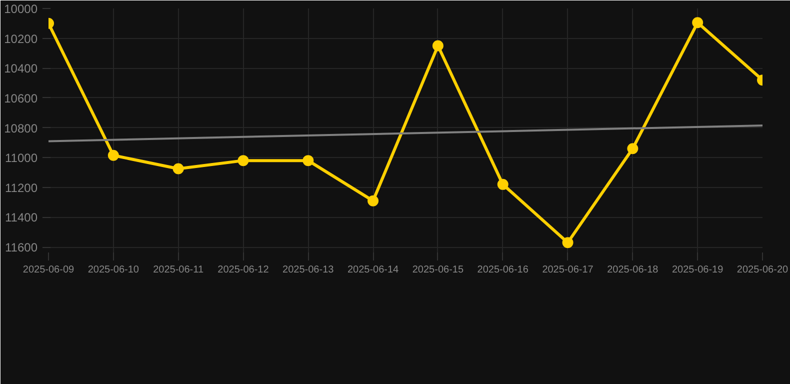 The height and width of the screenshot is (384, 790). What do you see at coordinates (21, 69) in the screenshot?
I see `y-tick-label: 10400` at bounding box center [21, 69].